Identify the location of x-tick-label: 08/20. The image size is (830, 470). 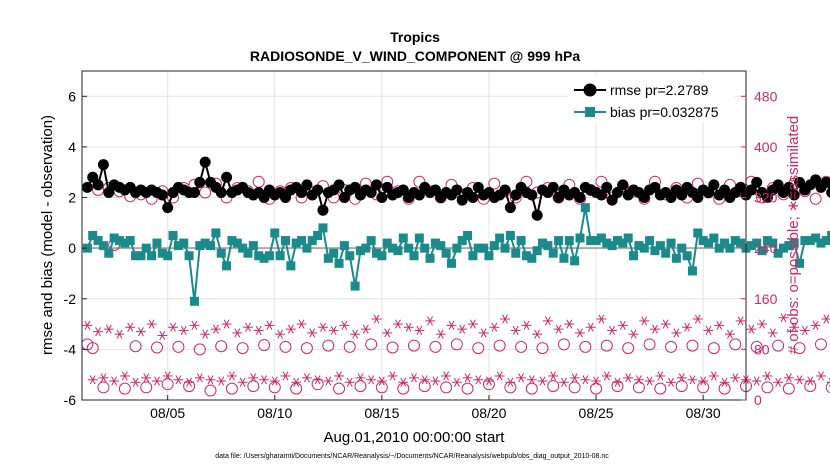
(488, 413).